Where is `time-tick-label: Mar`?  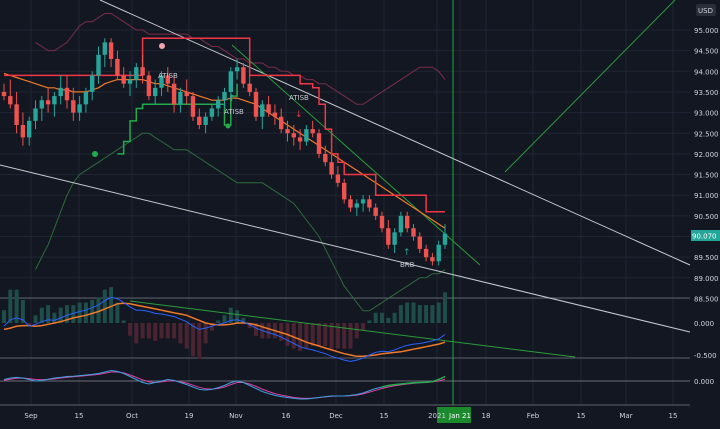 time-tick-label: Mar is located at coordinates (625, 416).